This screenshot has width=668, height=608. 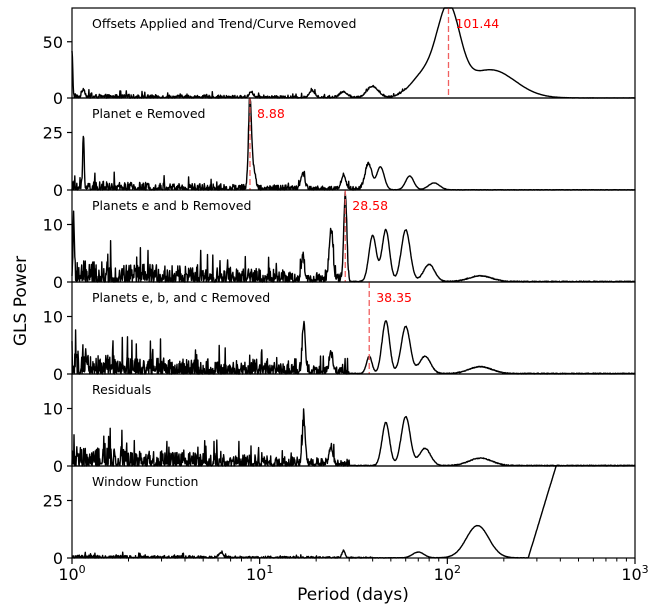 I want to click on x-tick-exponent: 1, so click(x=269, y=569).